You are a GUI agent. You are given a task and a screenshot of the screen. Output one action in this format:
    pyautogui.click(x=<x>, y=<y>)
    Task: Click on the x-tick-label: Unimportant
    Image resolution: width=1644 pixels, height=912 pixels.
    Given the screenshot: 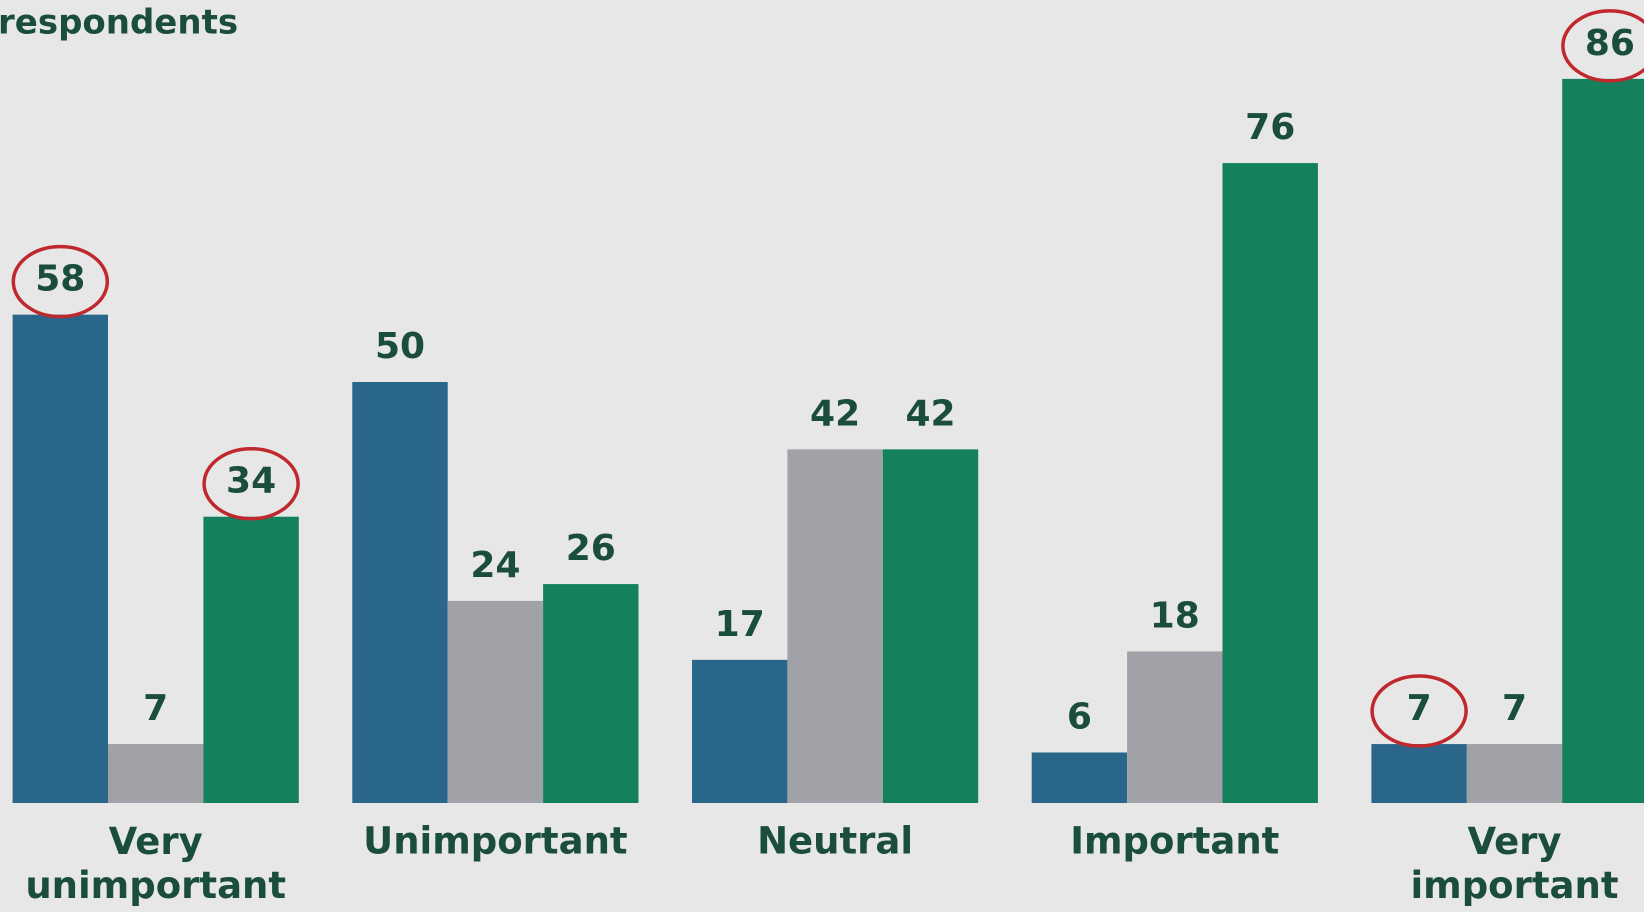 What is the action you would take?
    pyautogui.click(x=495, y=841)
    